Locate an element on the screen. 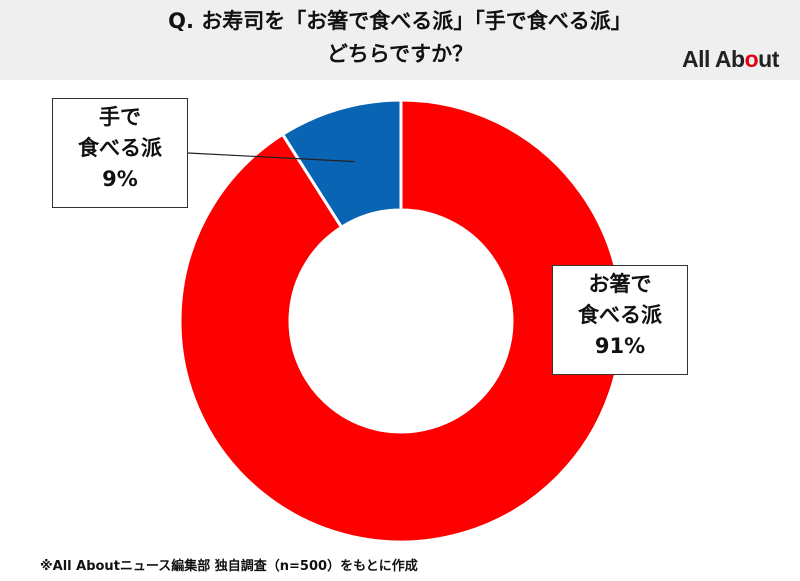 The height and width of the screenshot is (581, 800). logo-text-o: o is located at coordinates (751, 59).